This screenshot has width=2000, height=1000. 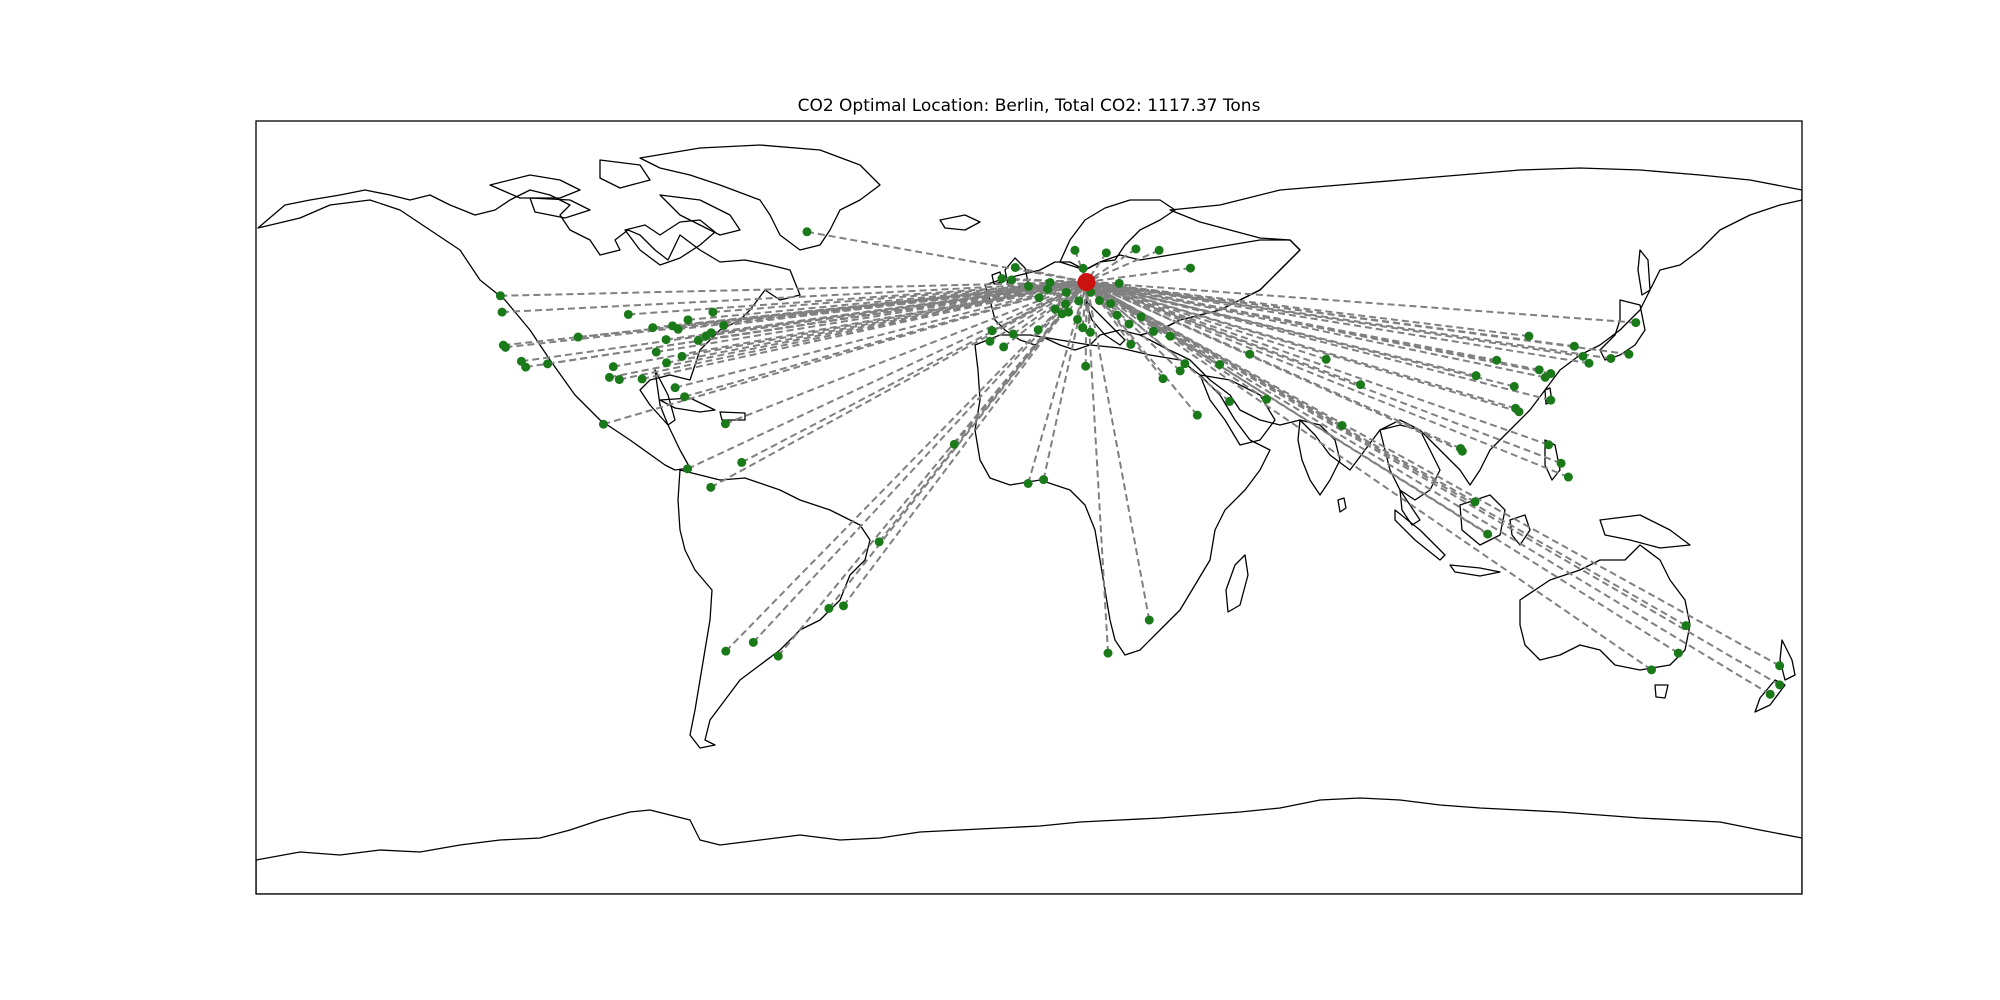 What do you see at coordinates (1644, 272) in the screenshot?
I see `sakhalin` at bounding box center [1644, 272].